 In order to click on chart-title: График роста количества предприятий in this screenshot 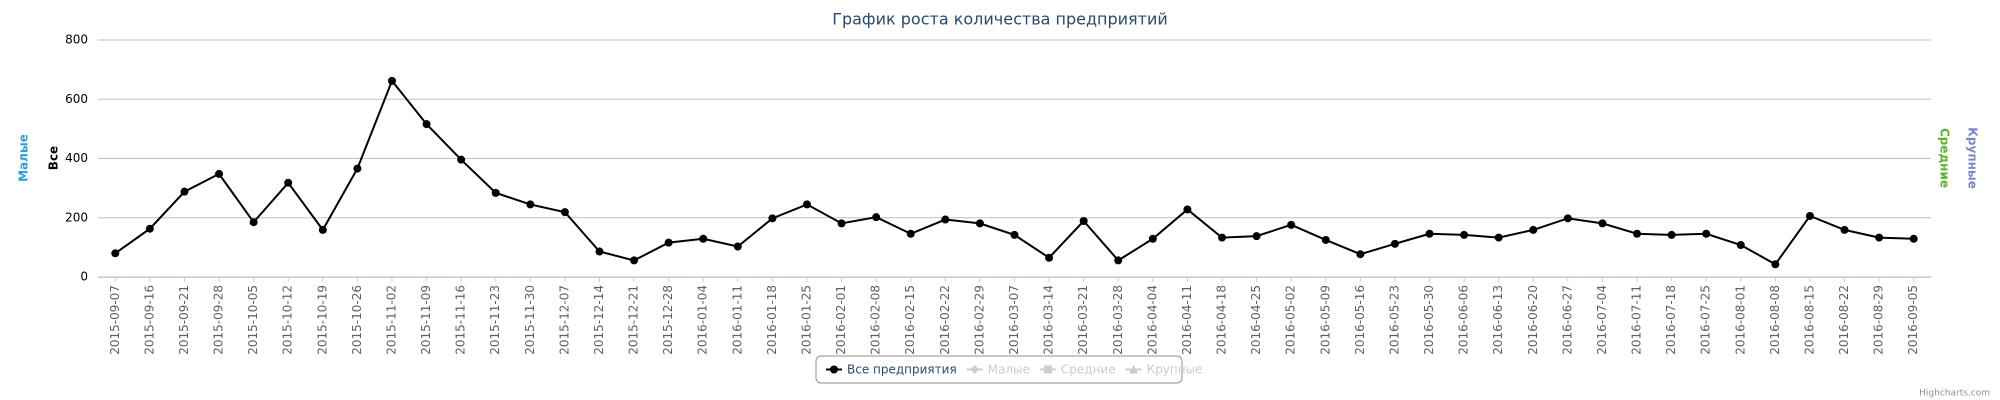, I will do `click(1000, 19)`.